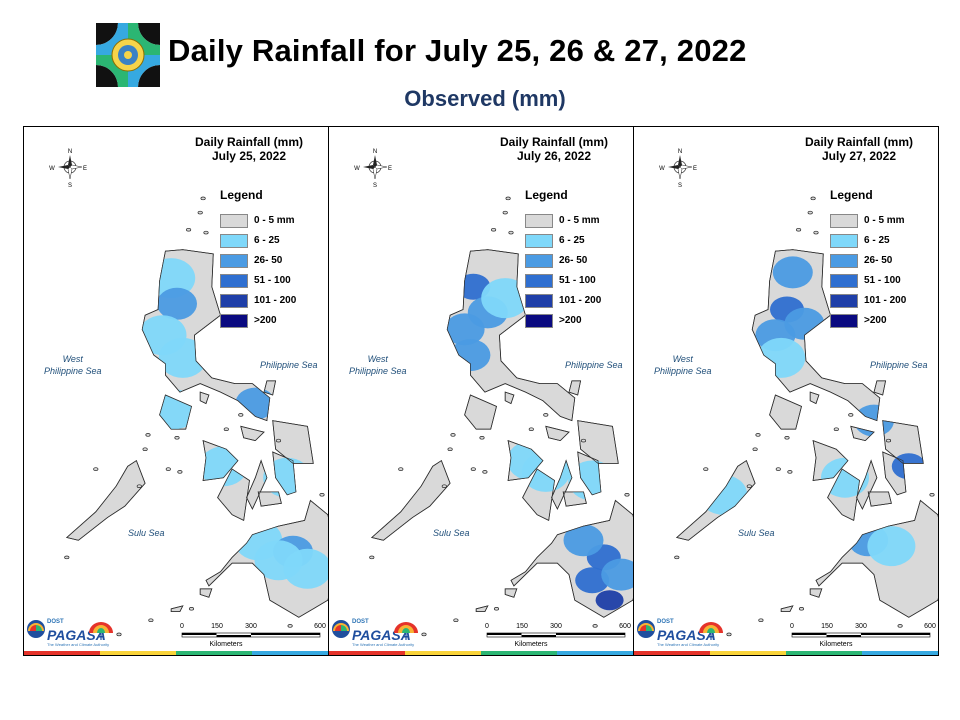 The image size is (960, 720). What do you see at coordinates (554, 156) in the screenshot?
I see `map-date: July 26, 2022` at bounding box center [554, 156].